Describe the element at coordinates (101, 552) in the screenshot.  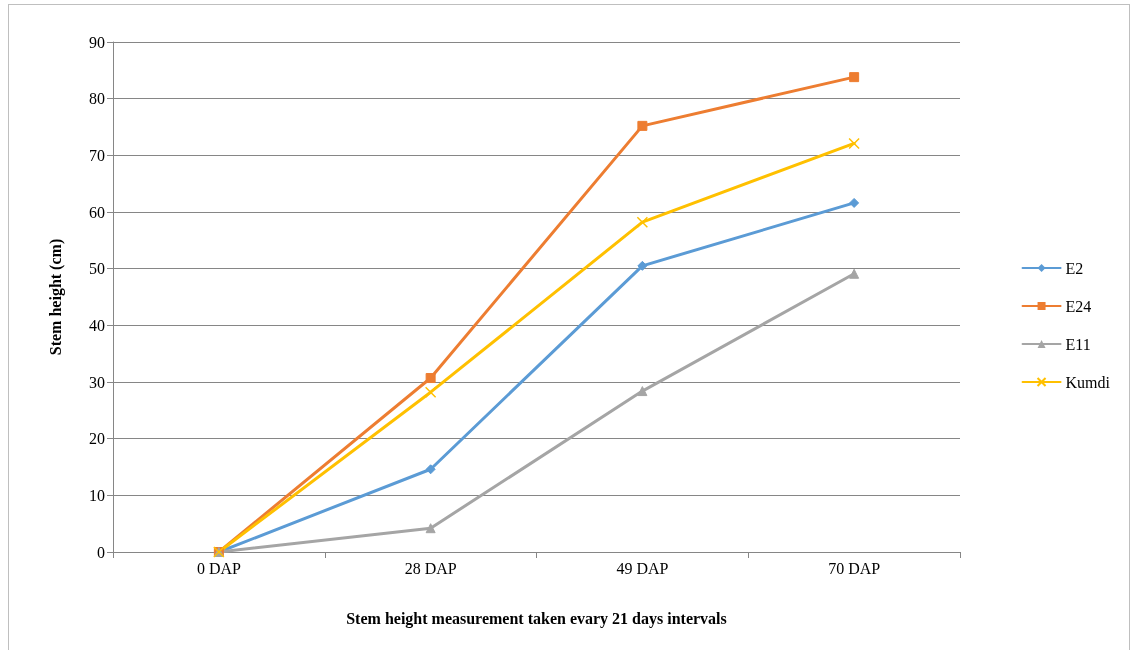
I see `y-tick-label: 0` at that location.